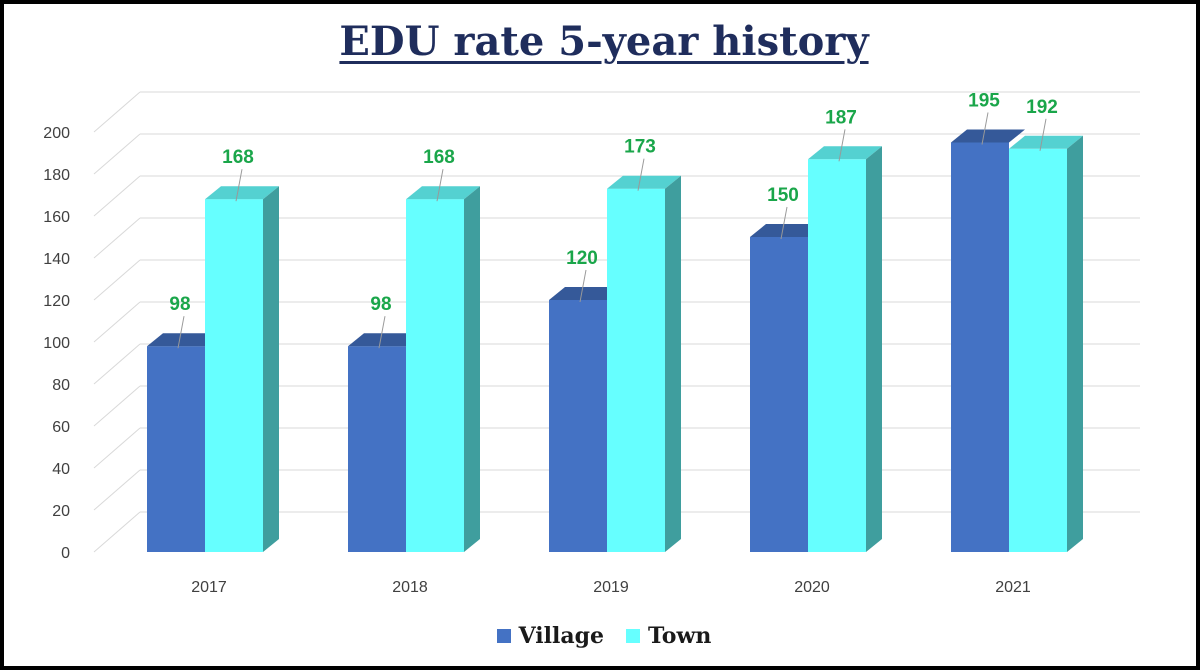 The width and height of the screenshot is (1200, 670). I want to click on data-label: 120, so click(582, 258).